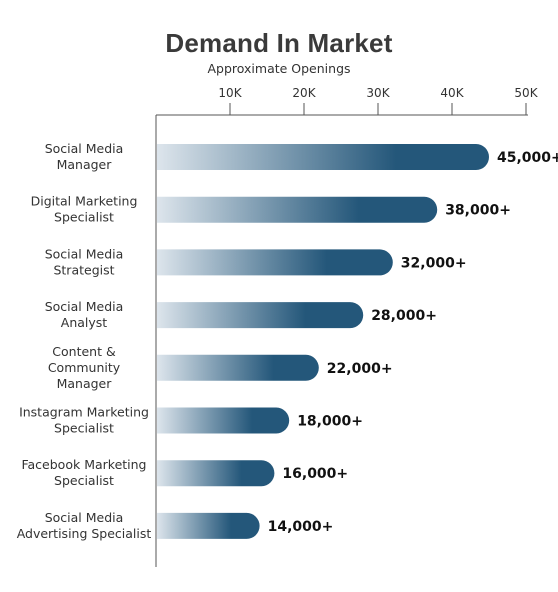 This screenshot has width=558, height=592. Describe the element at coordinates (279, 68) in the screenshot. I see `chart-subtitle: Approximate Openings` at that location.